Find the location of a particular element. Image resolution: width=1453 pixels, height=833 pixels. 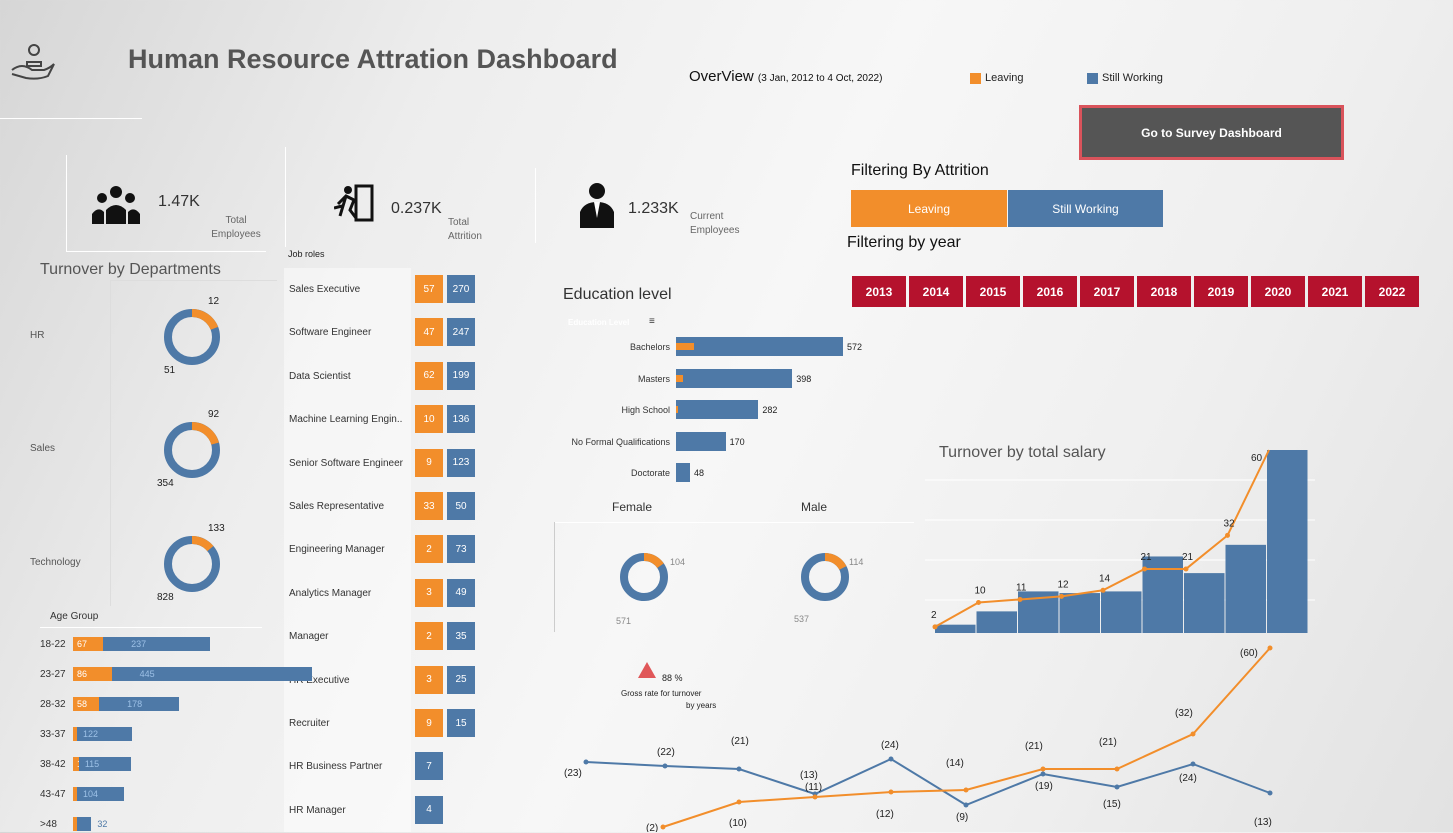

salary-leaving-label: 2 is located at coordinates (934, 615).